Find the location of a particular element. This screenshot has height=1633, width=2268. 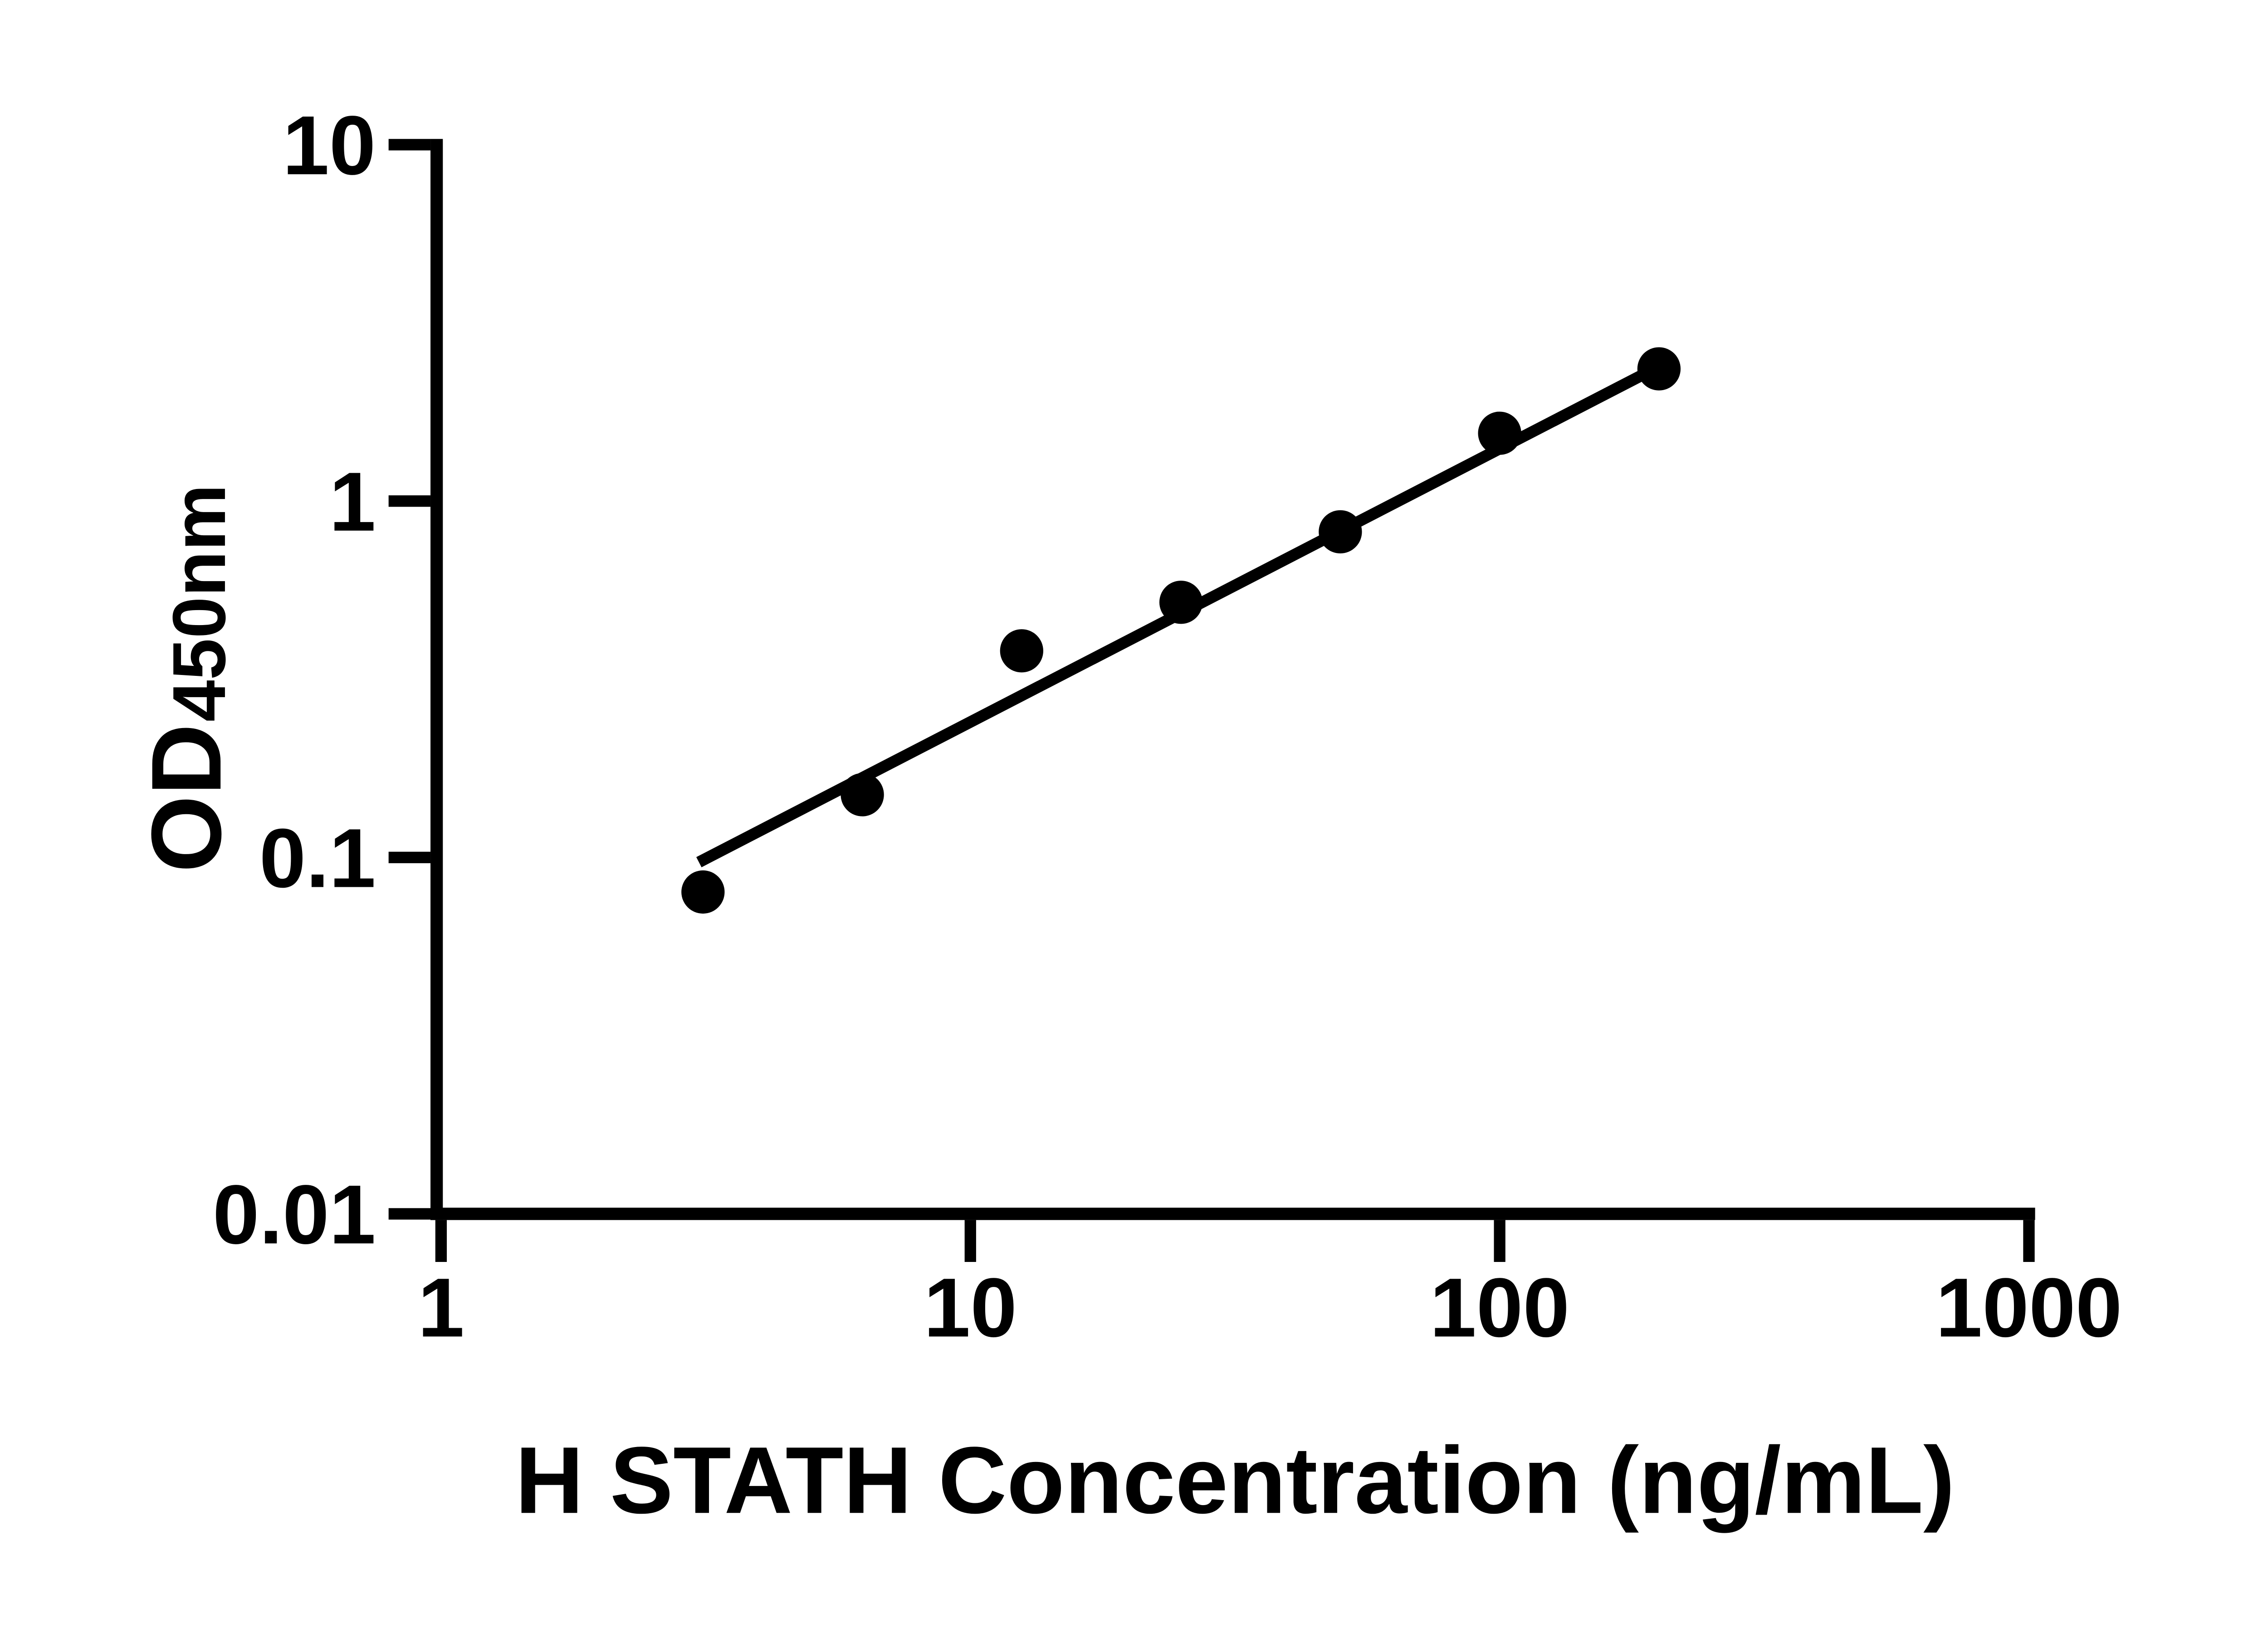

x-axis-title: H STATH Concentration (ng/mL) is located at coordinates (1235, 1480).